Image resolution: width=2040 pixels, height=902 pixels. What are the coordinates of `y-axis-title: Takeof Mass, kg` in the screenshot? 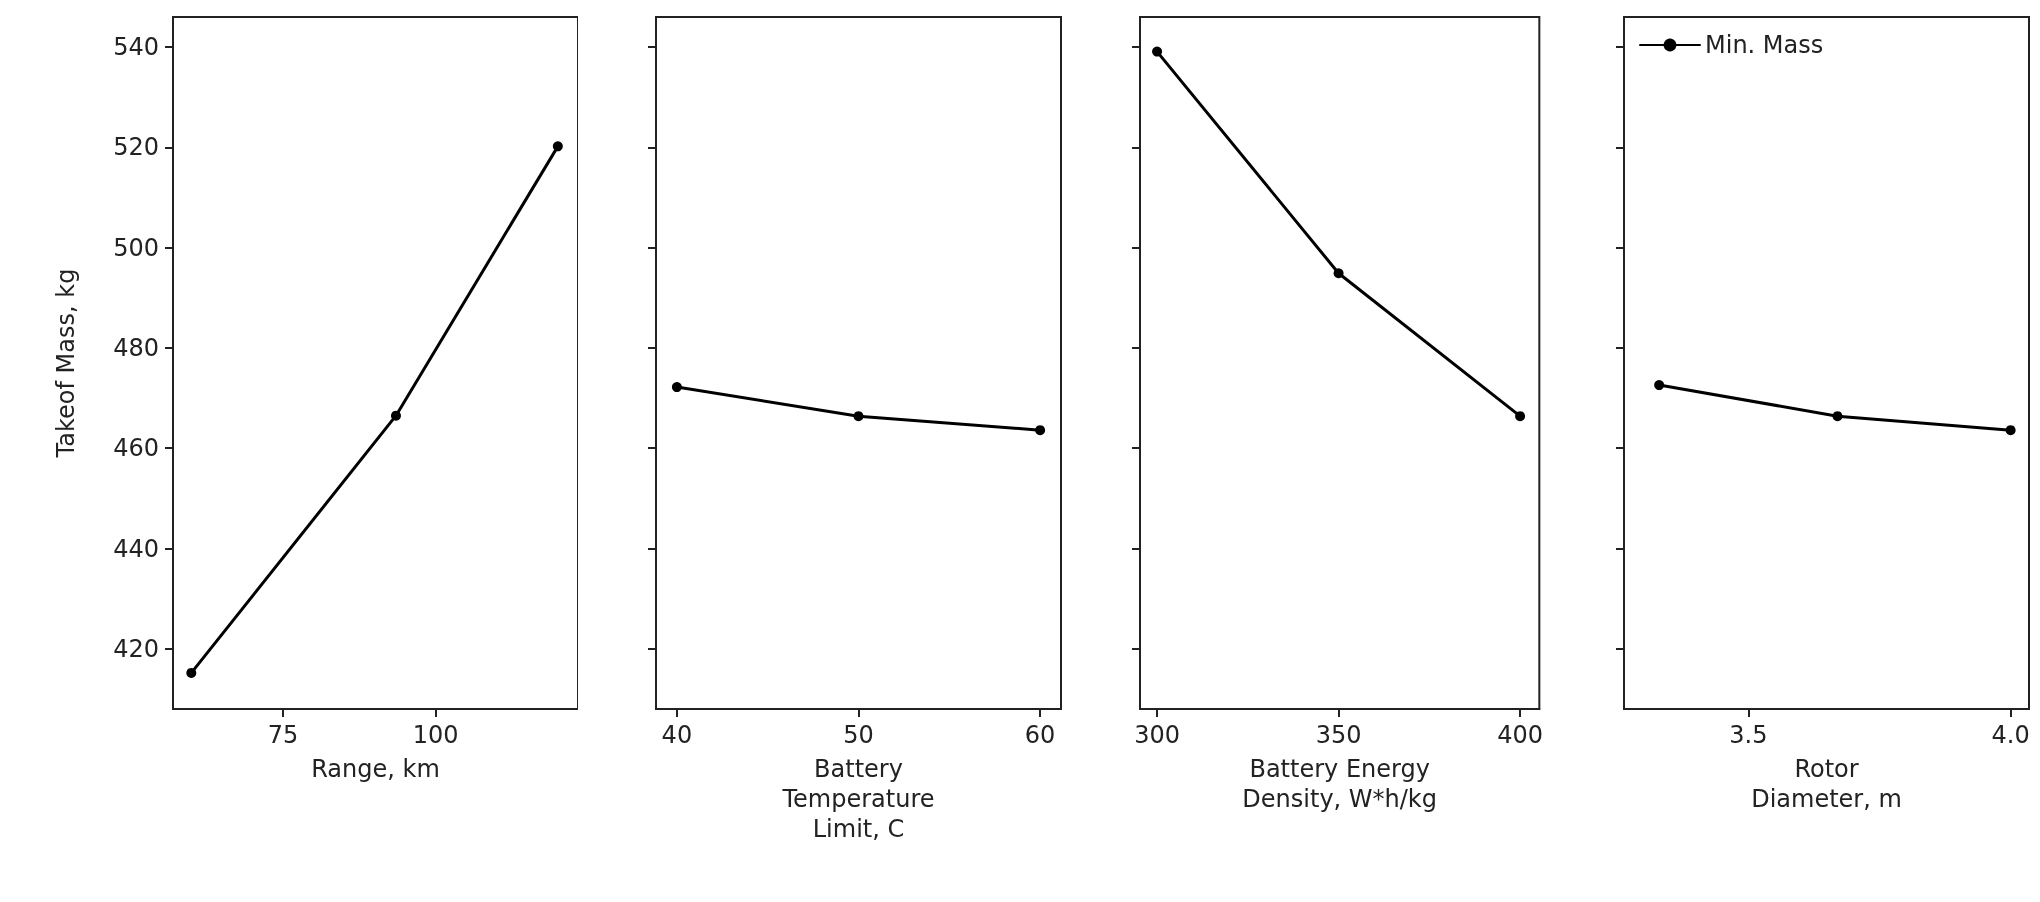 It's located at (66, 363).